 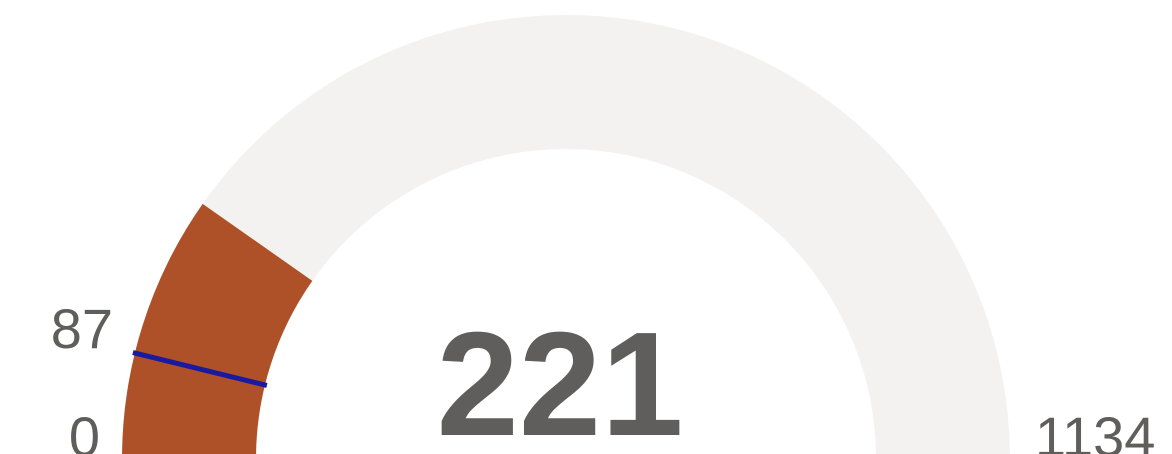 I want to click on gauge-target, so click(x=200, y=369).